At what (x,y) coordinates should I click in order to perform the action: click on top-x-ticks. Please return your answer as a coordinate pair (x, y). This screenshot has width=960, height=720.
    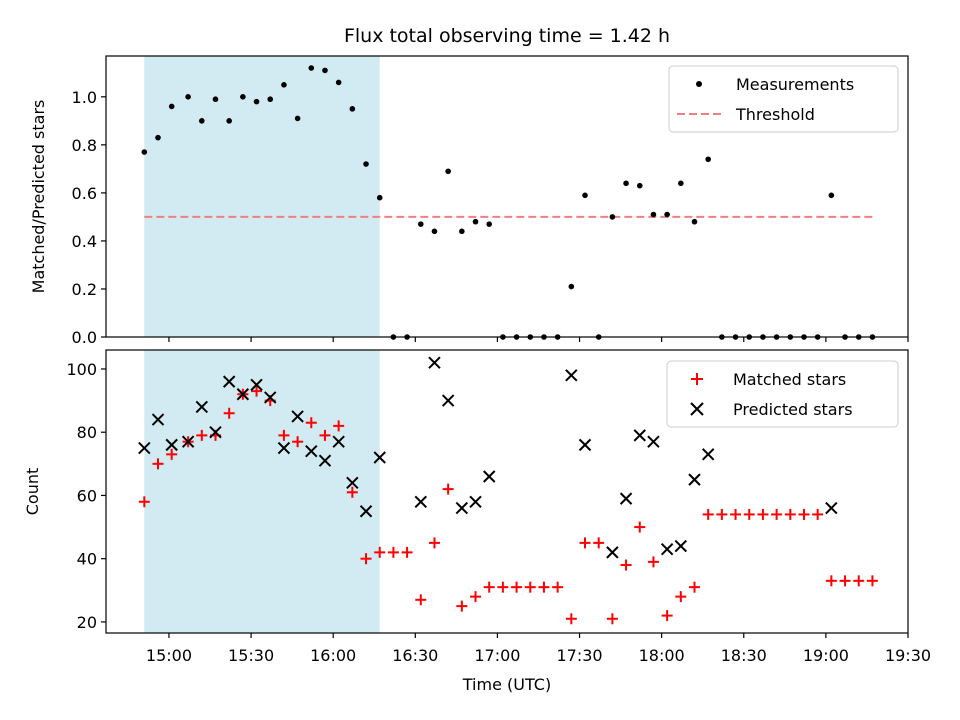
    Looking at the image, I should click on (538, 339).